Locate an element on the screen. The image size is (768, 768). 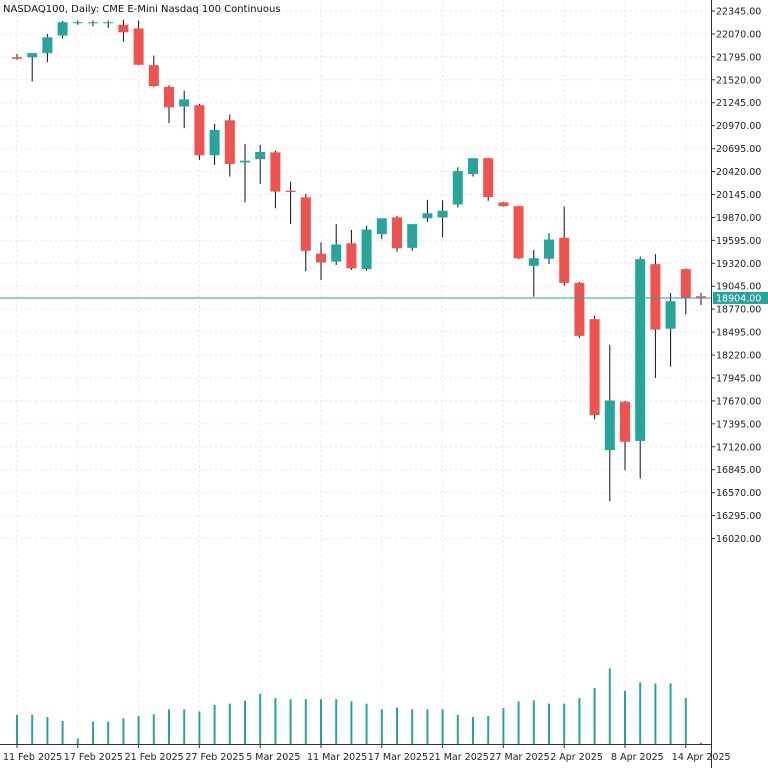
y-tick-label: 20695.00 is located at coordinates (738, 149).